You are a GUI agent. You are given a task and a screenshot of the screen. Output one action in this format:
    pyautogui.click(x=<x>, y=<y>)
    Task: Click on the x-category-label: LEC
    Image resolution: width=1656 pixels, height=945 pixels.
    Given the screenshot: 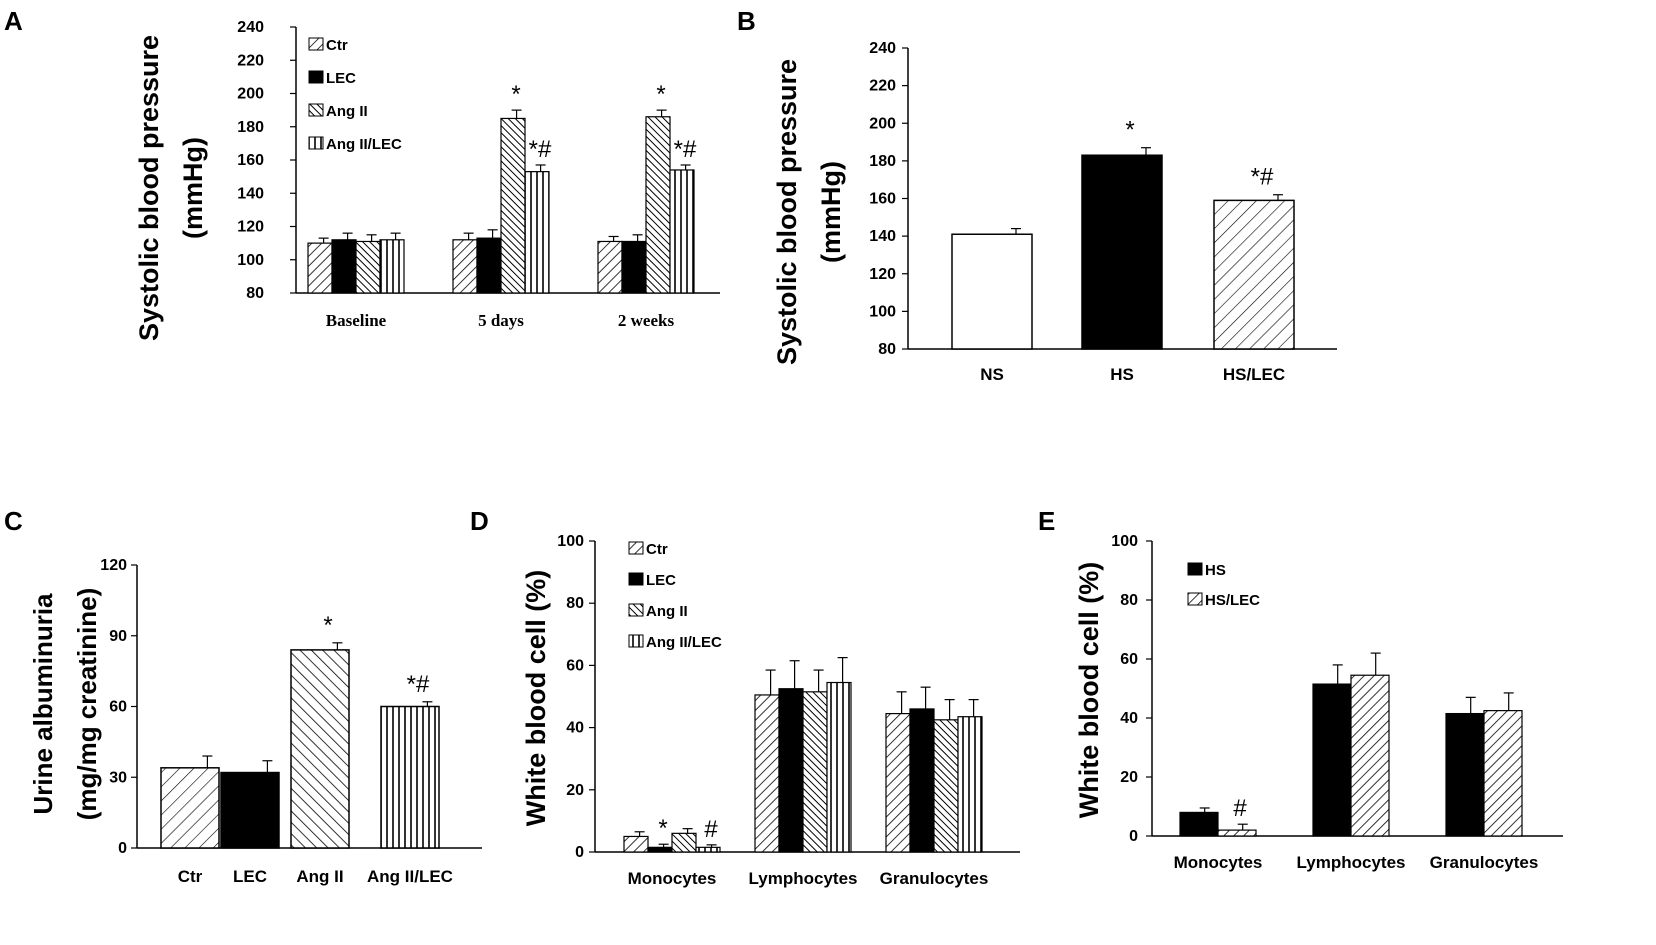 What is the action you would take?
    pyautogui.click(x=250, y=876)
    